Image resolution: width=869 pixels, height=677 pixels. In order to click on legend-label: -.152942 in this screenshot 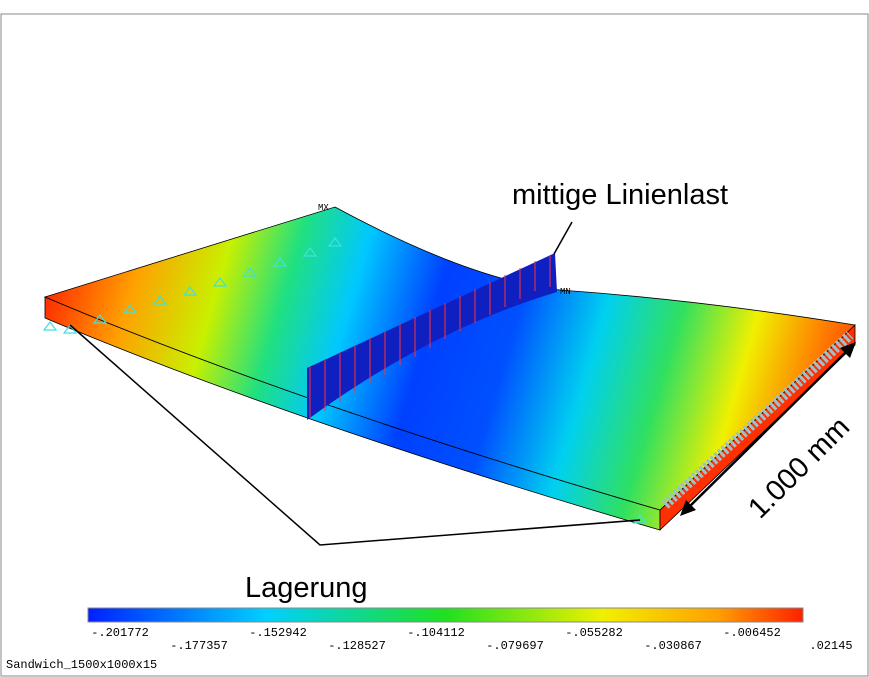, I will do `click(278, 633)`.